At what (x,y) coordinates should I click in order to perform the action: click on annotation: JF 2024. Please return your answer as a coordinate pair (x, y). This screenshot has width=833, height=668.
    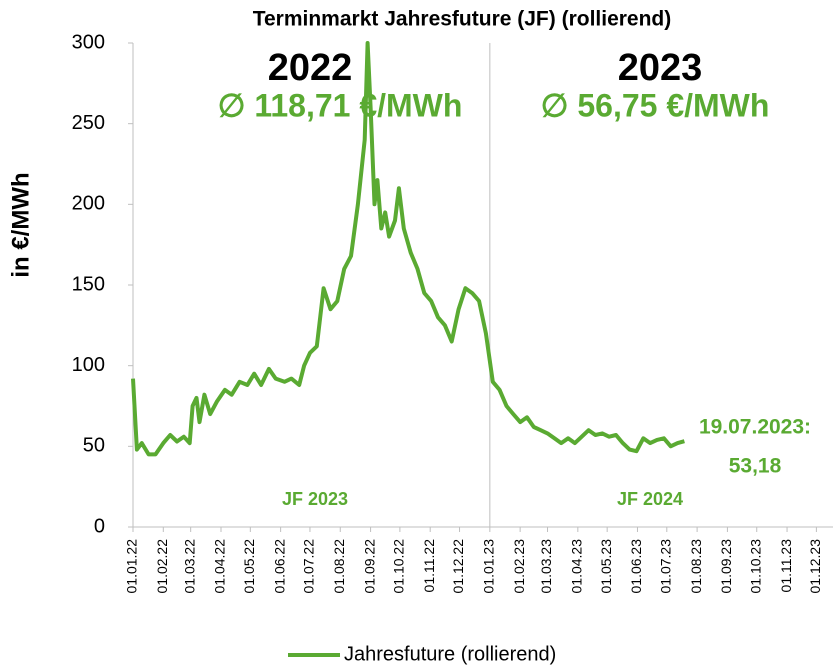
    Looking at the image, I should click on (650, 499).